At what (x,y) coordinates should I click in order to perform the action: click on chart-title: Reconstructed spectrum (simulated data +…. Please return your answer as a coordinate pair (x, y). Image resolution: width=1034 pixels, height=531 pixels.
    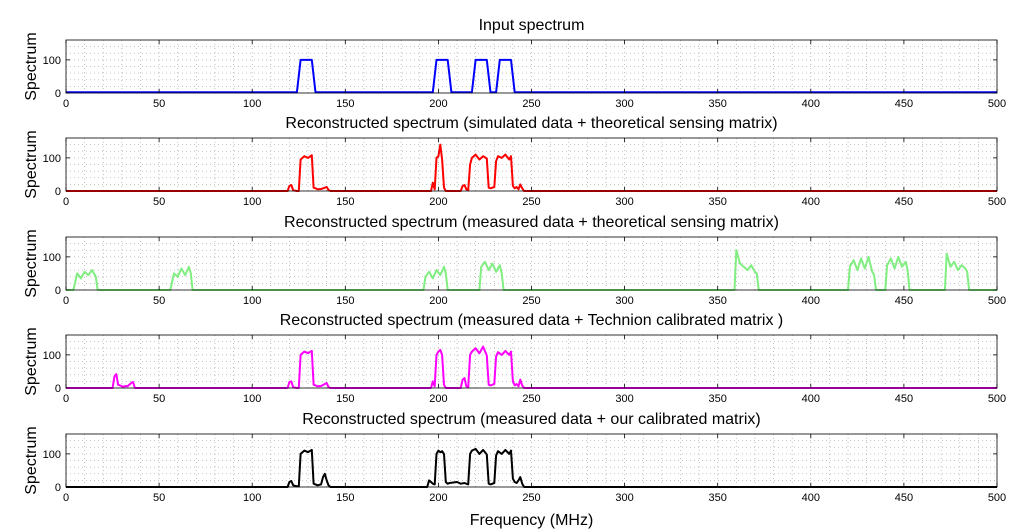
    Looking at the image, I should click on (531, 123).